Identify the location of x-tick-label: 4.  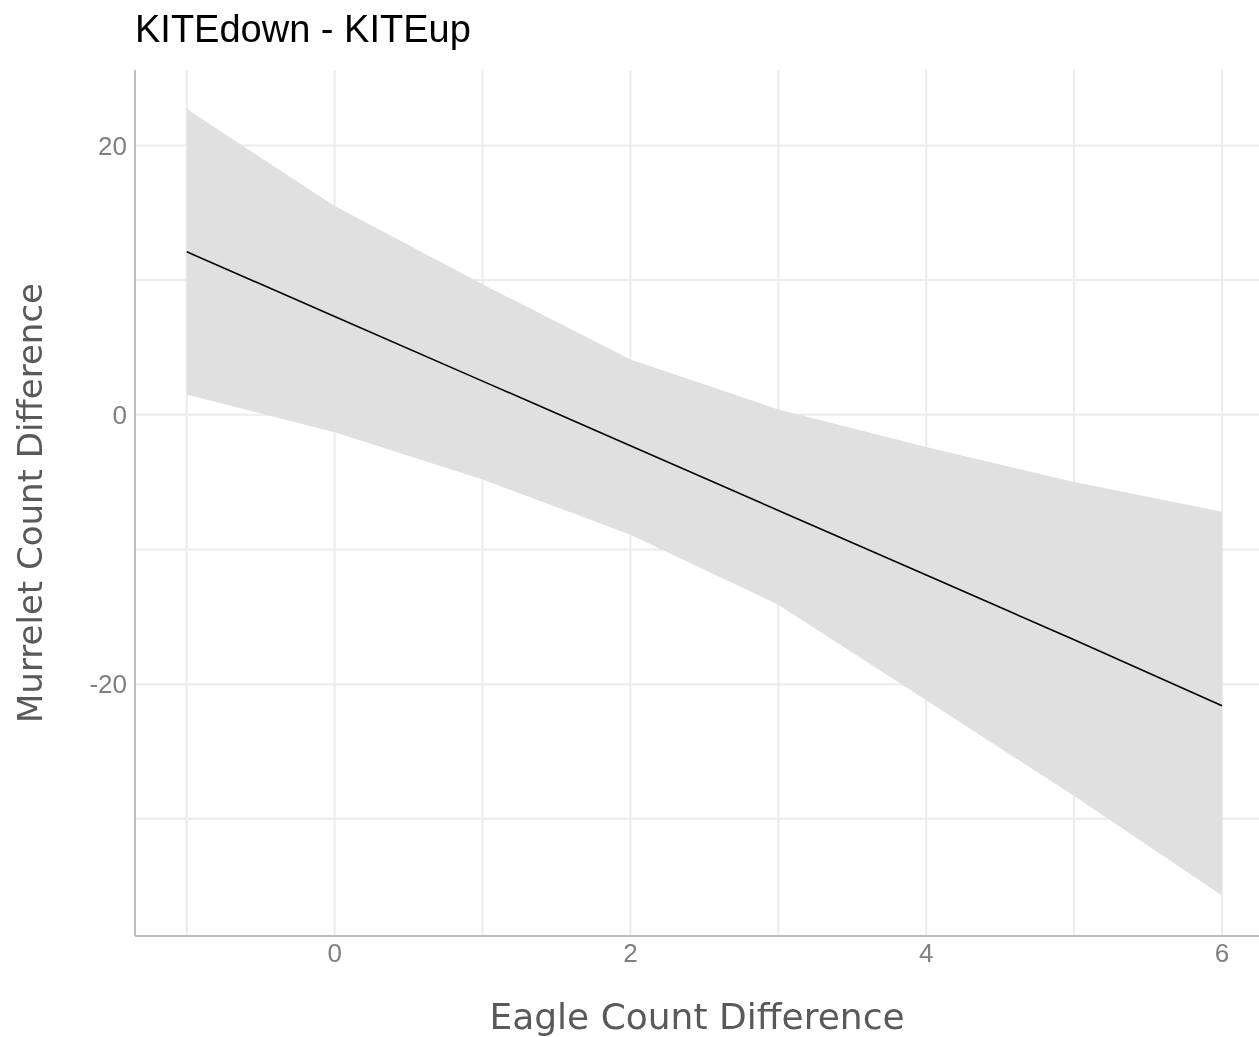
(926, 953).